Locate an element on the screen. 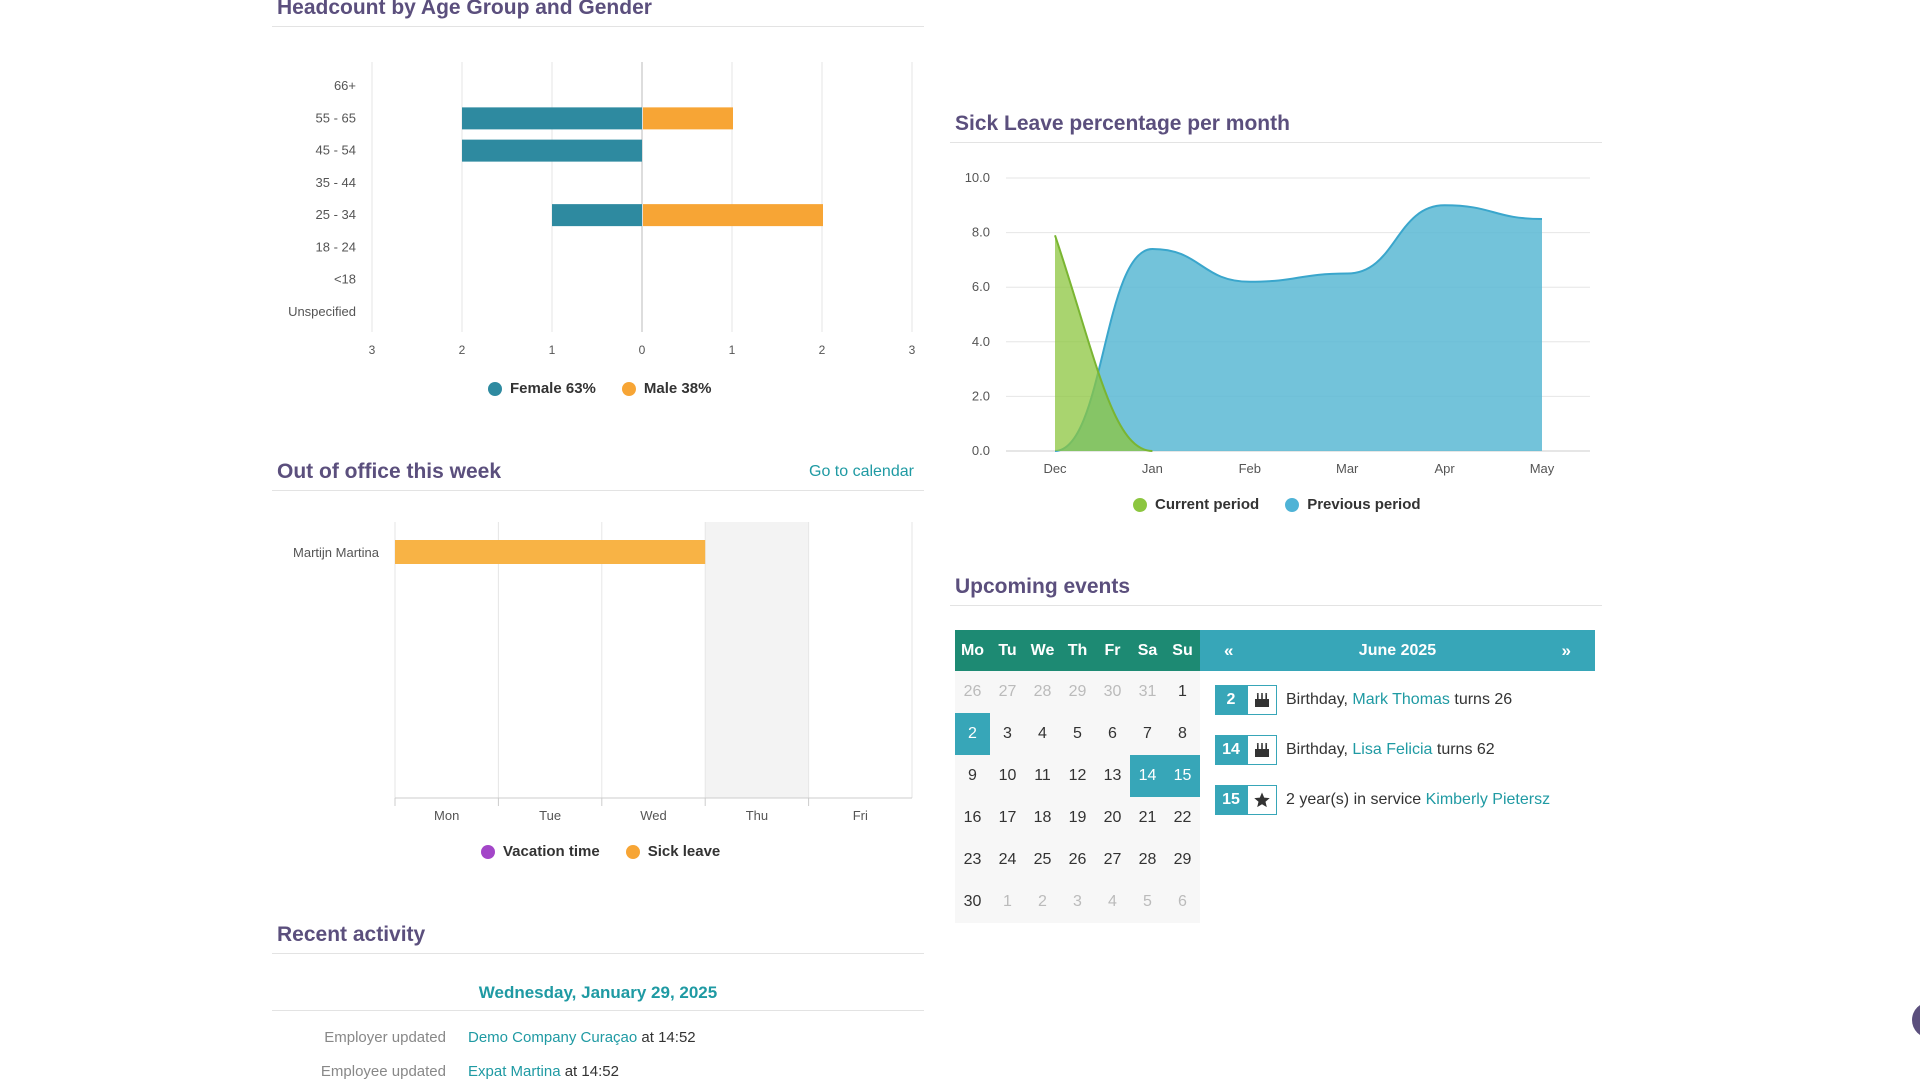 The image size is (1920, 1080). calendar-week-row: 16 17 18 19 20 21 22 is located at coordinates (1077, 818).